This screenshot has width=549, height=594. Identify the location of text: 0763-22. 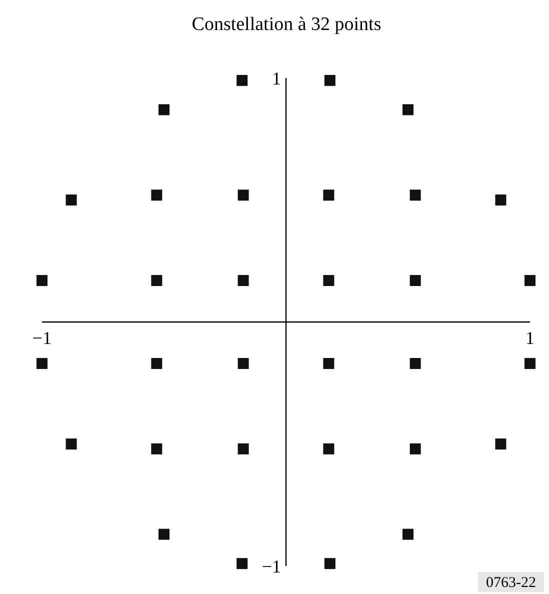
(511, 583).